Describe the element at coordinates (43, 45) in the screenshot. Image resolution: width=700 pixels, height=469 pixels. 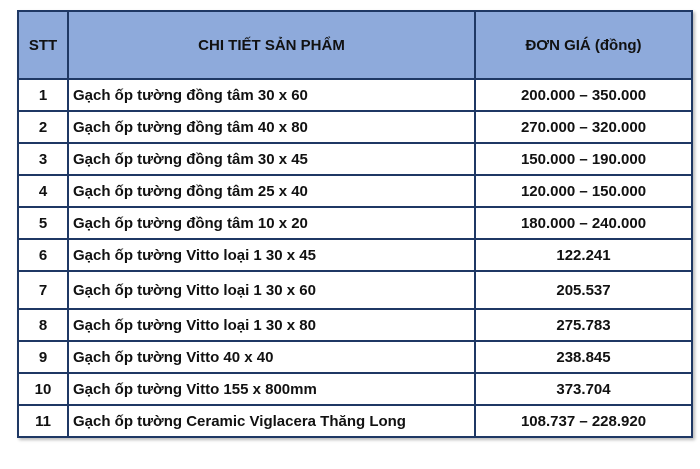
I see `header-stt: STT` at that location.